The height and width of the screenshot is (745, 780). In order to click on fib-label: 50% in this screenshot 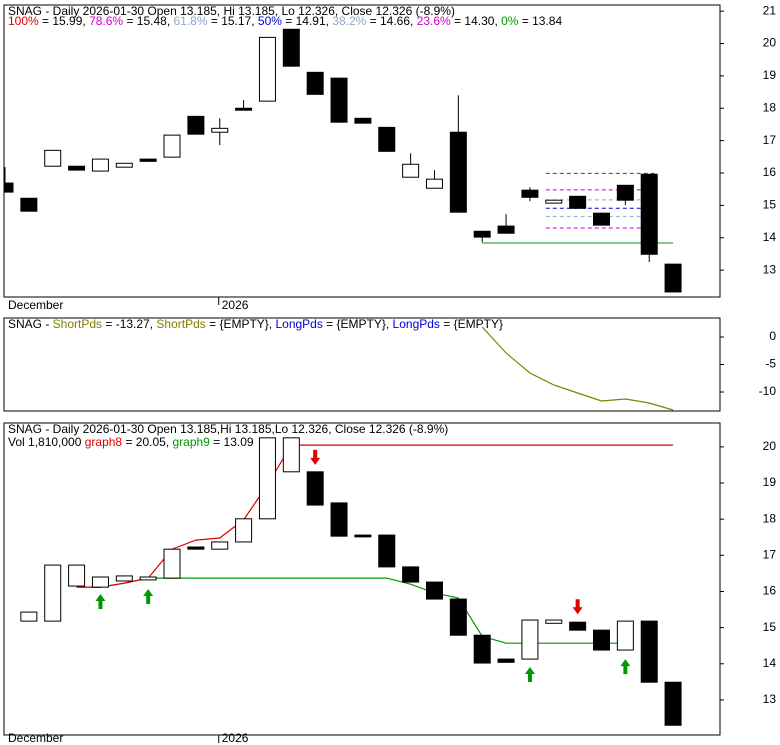, I will do `click(270, 21)`.